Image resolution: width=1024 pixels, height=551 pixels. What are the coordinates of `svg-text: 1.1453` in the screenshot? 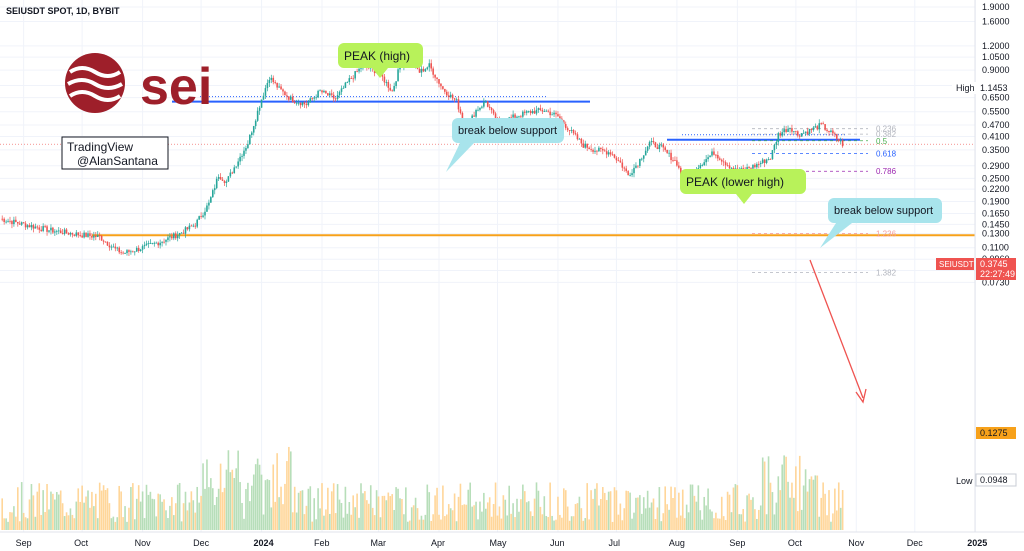 It's located at (994, 88).